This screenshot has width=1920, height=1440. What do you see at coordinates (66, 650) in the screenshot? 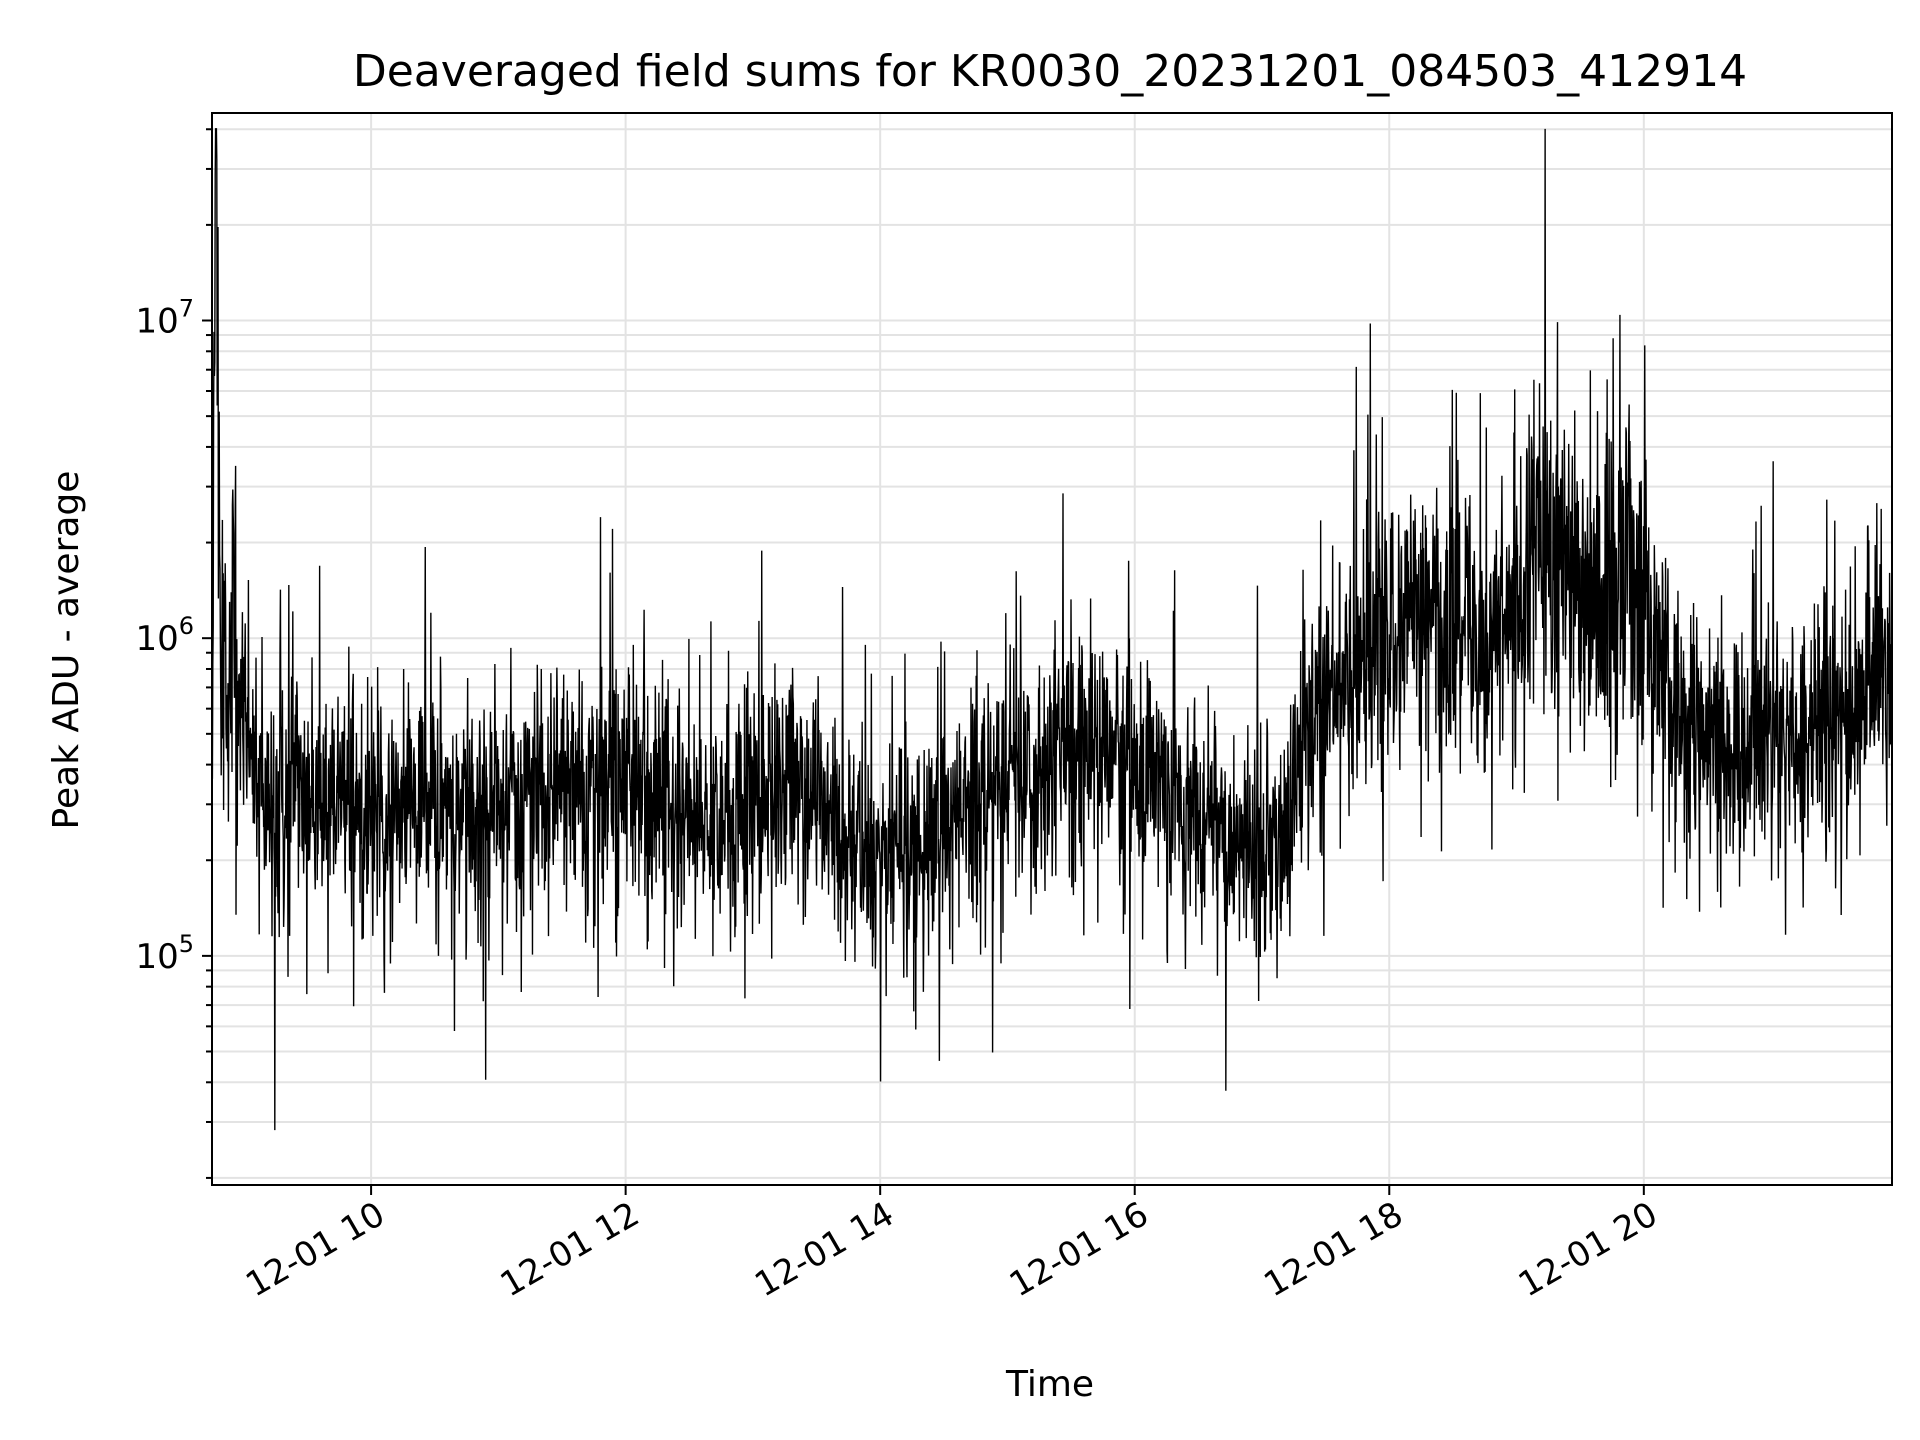
I see `y-axis-label: Peak ADU - average` at bounding box center [66, 650].